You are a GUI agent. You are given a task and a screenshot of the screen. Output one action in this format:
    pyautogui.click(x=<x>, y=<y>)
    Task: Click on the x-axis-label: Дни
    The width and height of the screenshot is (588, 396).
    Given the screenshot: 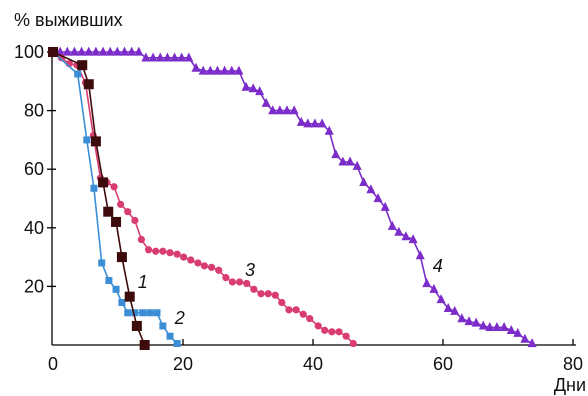 What is the action you would take?
    pyautogui.click(x=570, y=385)
    